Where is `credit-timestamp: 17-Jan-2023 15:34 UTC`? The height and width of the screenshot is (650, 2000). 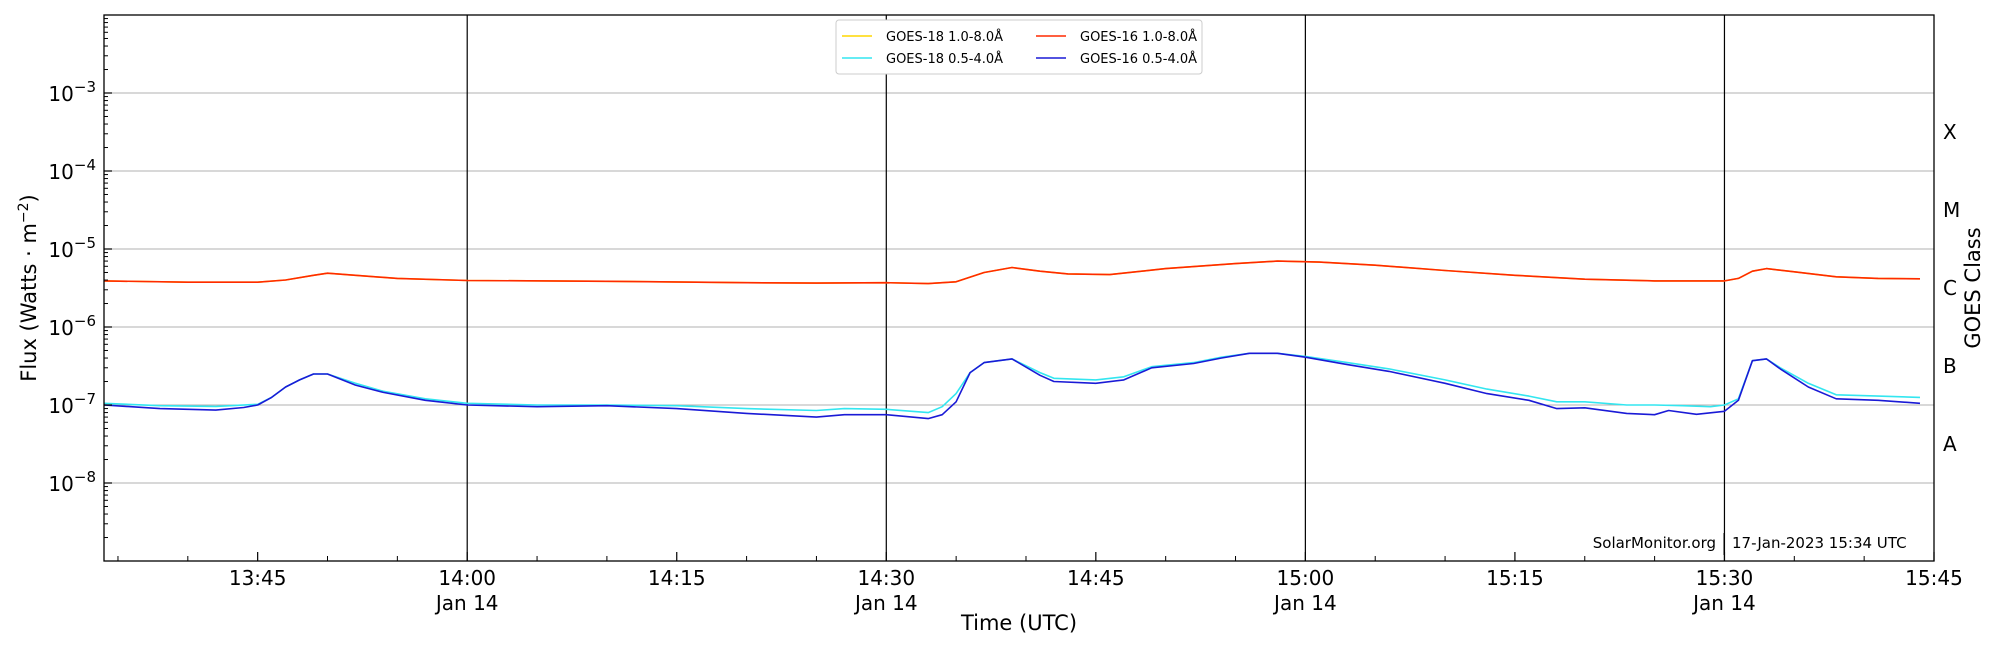
credit-timestamp: 17-Jan-2023 15:34 UTC is located at coordinates (1819, 543).